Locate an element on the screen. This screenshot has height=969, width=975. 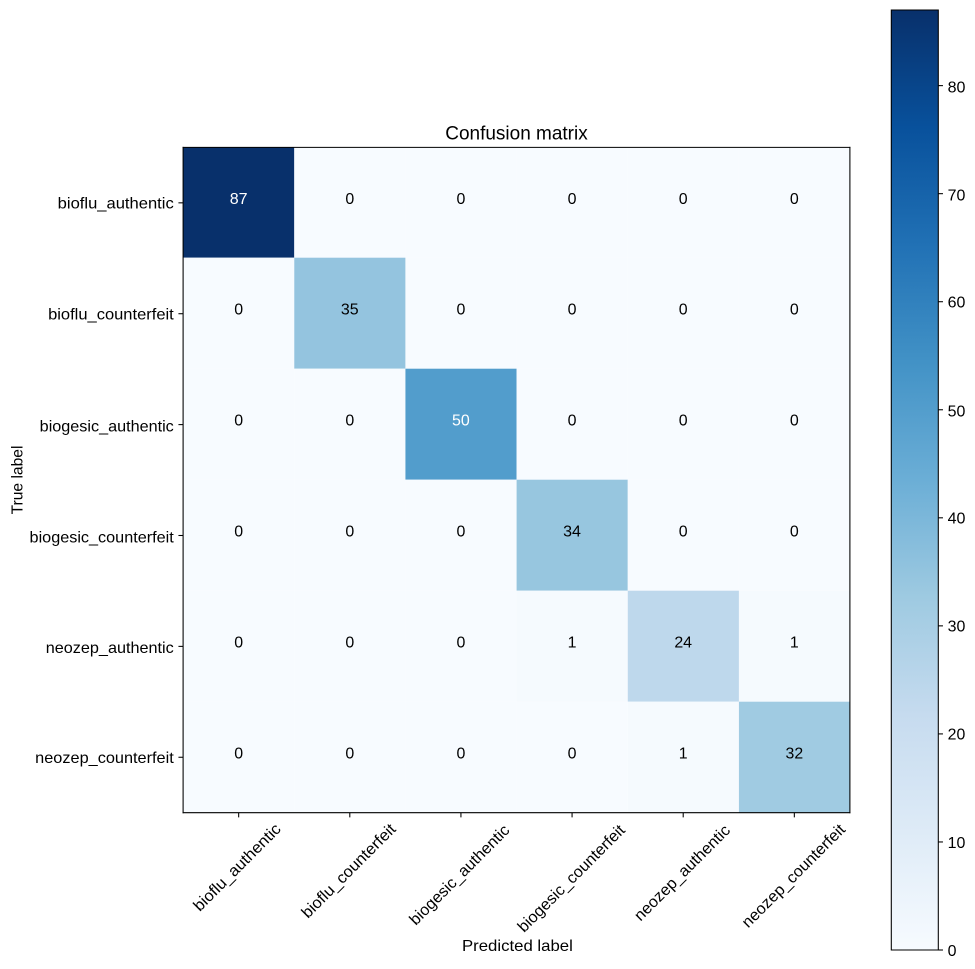
svg-text: biogesic_counterfeit is located at coordinates (102, 537).